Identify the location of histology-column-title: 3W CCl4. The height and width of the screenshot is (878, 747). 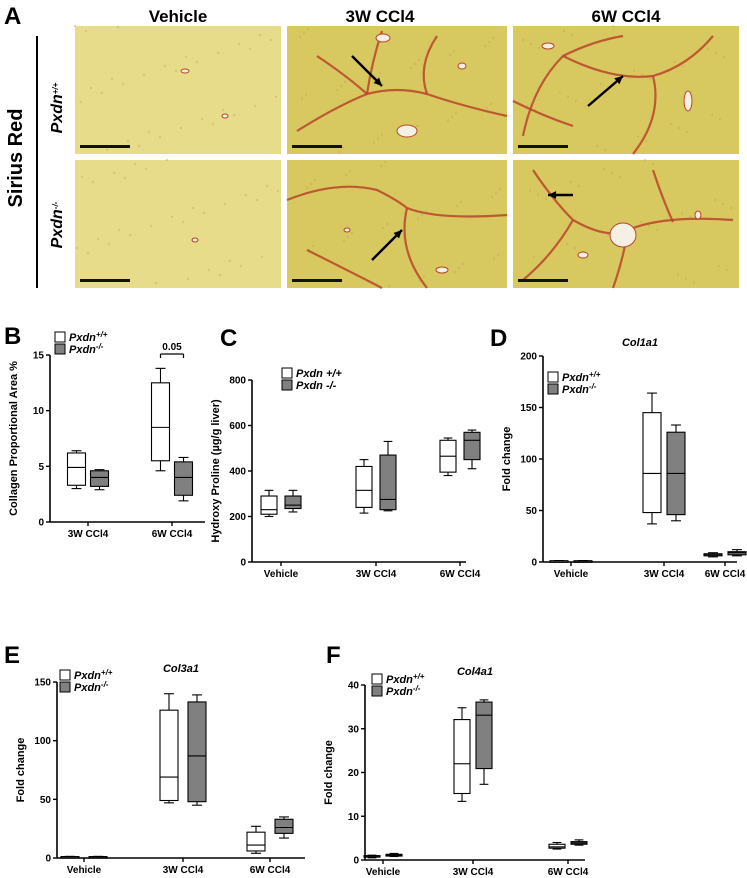
(381, 16).